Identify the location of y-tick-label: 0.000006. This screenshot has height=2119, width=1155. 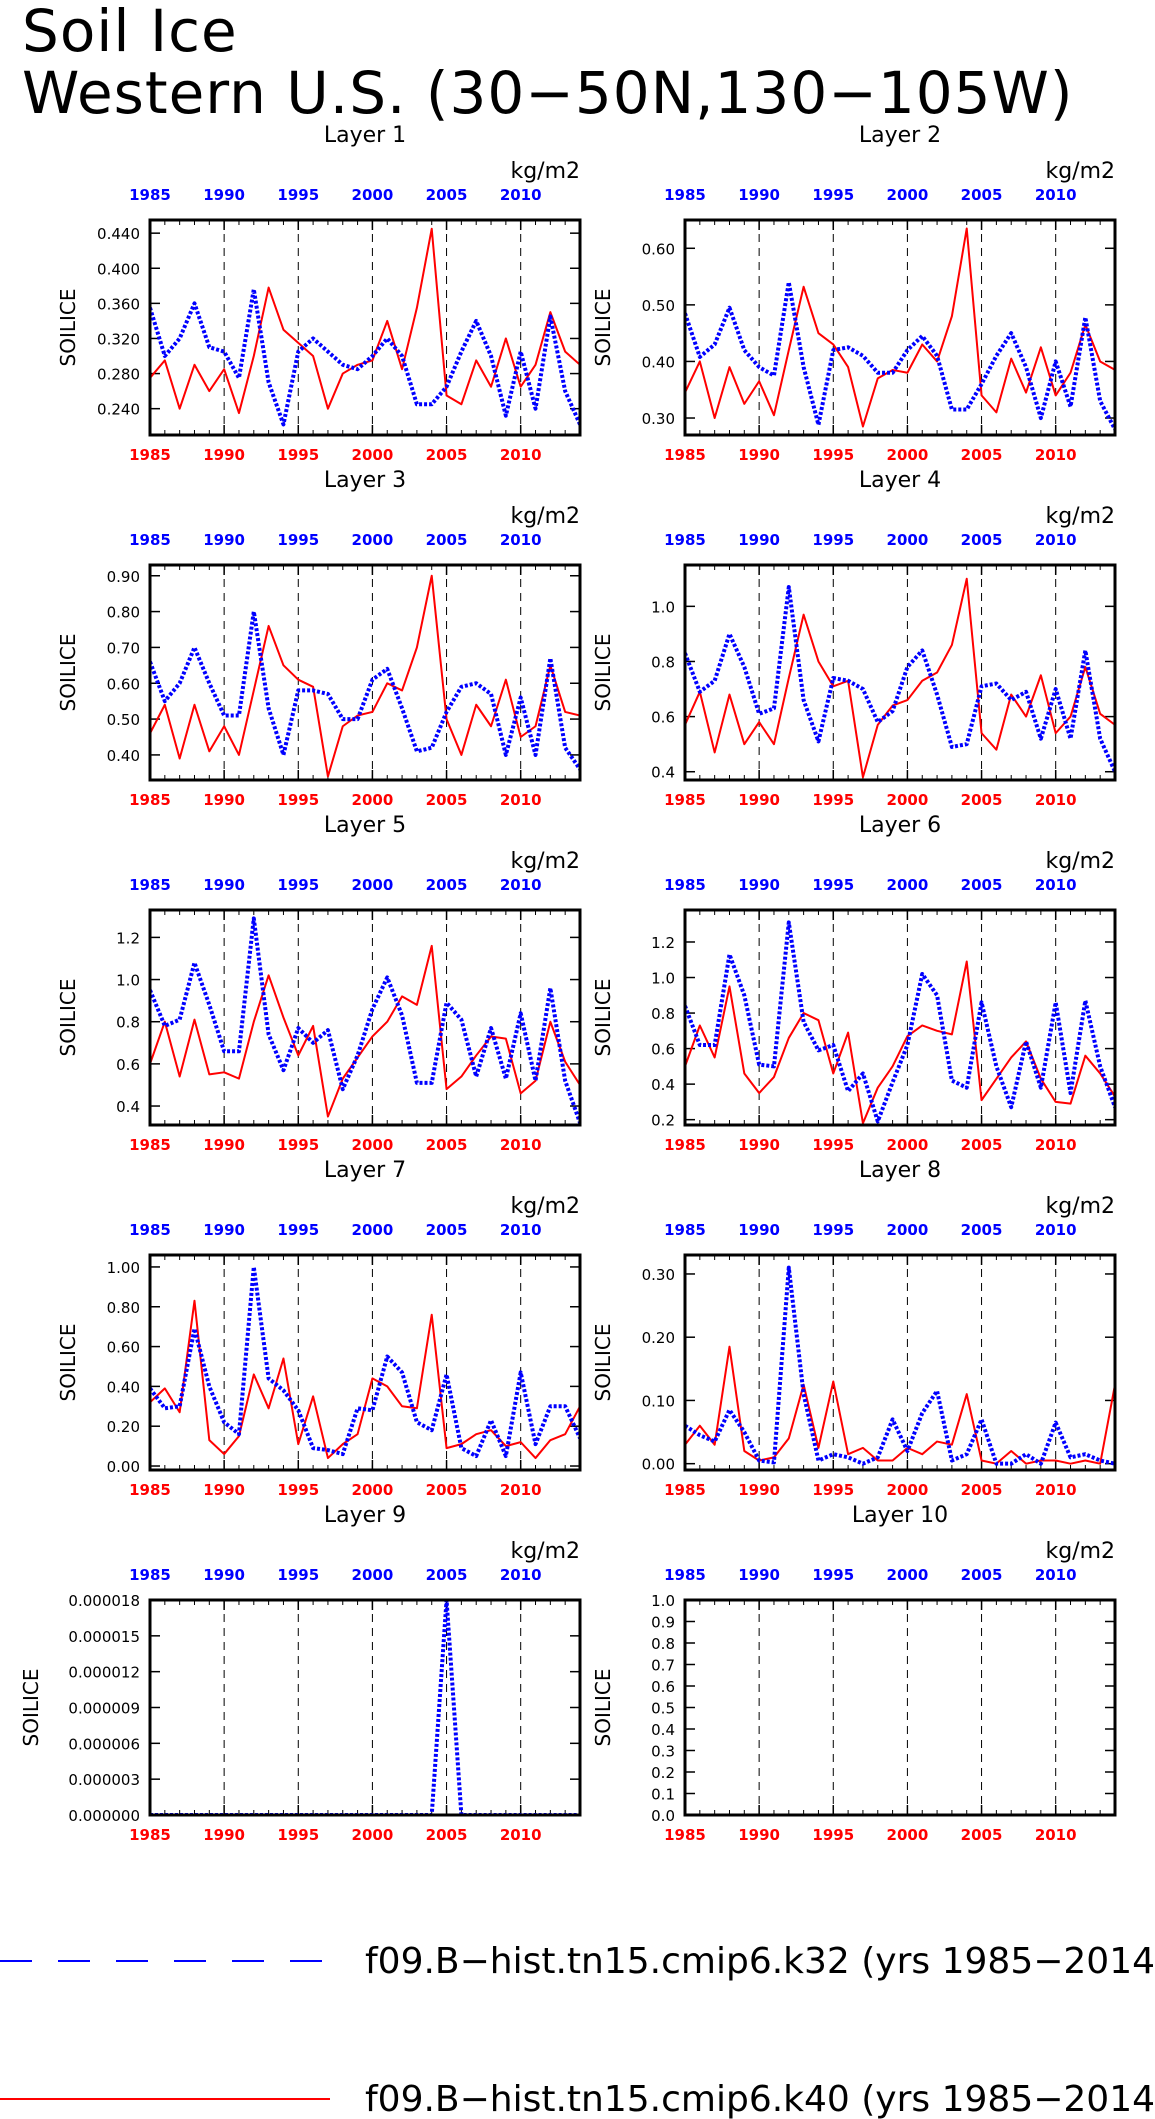
(104, 1744).